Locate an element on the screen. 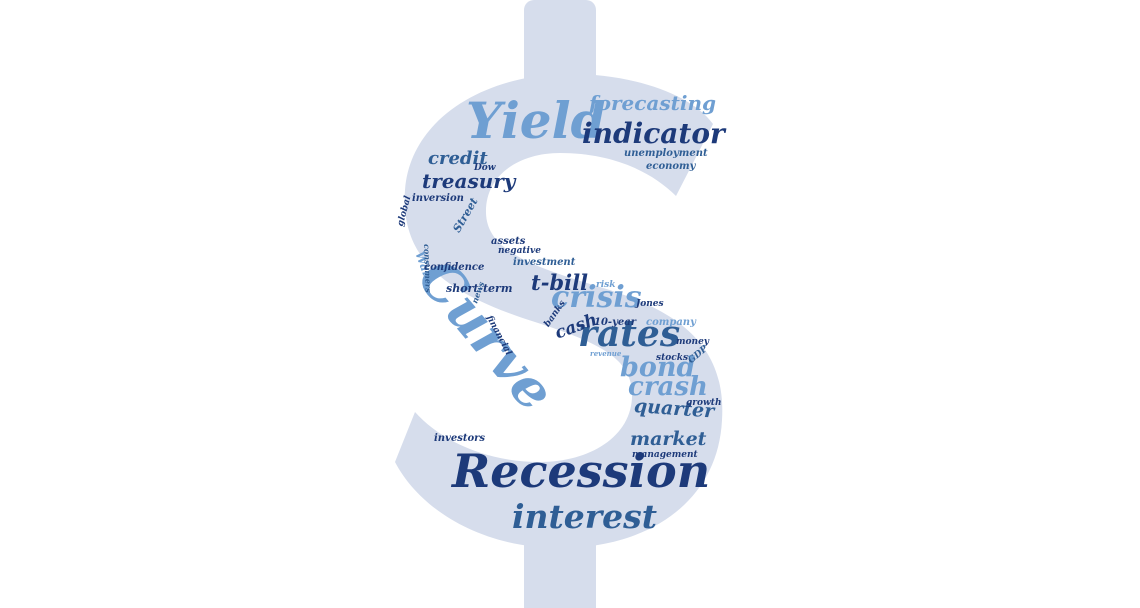 This screenshot has height=608, width=1140. word-investors: investors is located at coordinates (460, 438).